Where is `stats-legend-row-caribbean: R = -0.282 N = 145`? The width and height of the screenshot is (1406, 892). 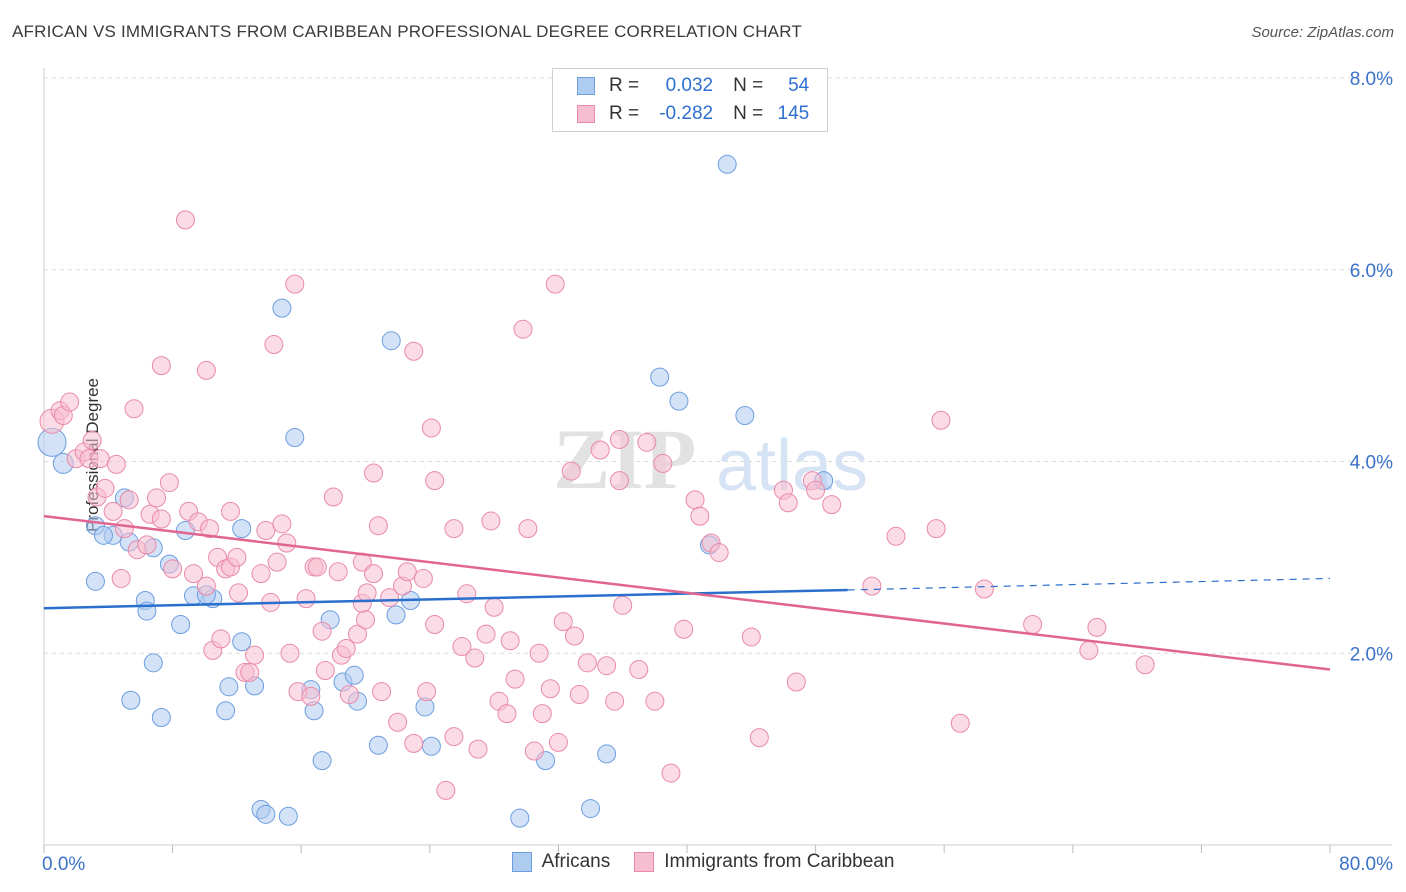 stats-legend-row-caribbean: R = -0.282 N = 145 is located at coordinates (693, 114).